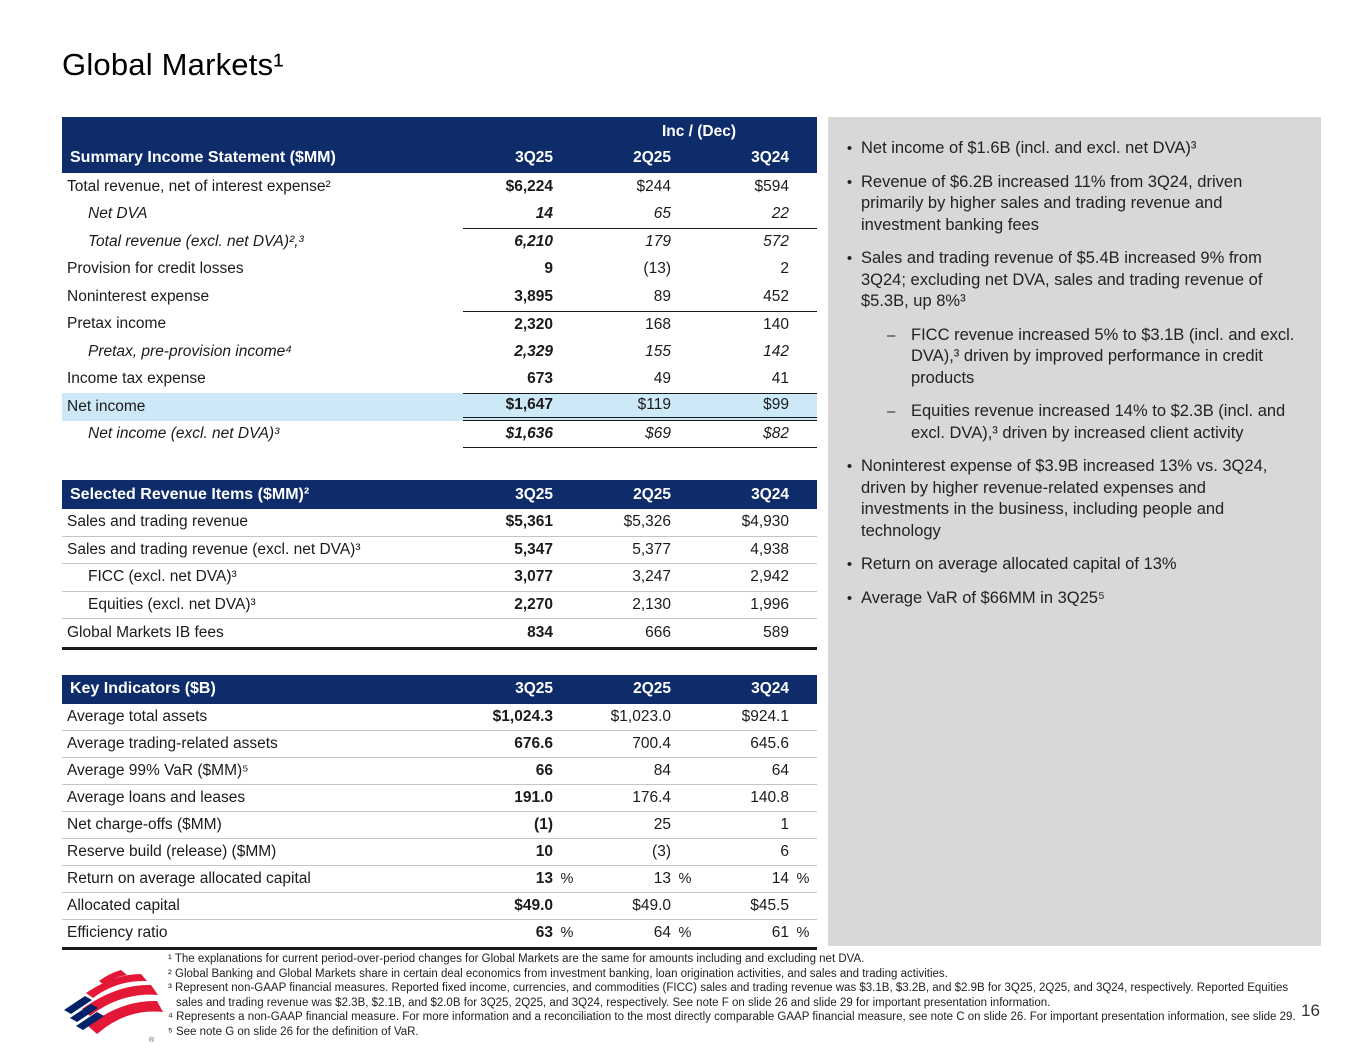 The width and height of the screenshot is (1365, 1055). What do you see at coordinates (522, 852) in the screenshot?
I see `value-cell-3q25: 10` at bounding box center [522, 852].